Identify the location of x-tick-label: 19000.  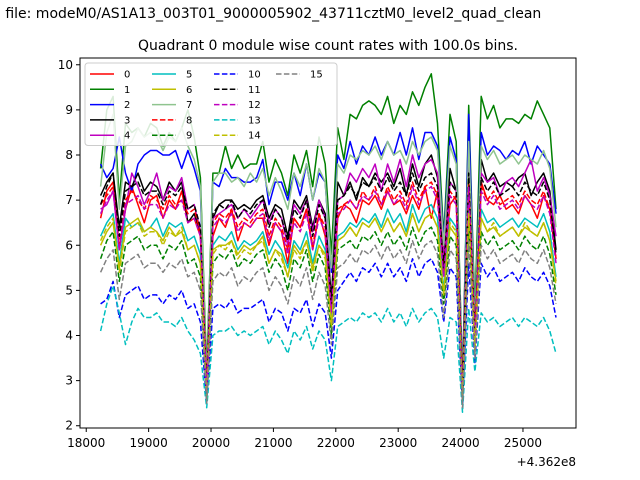
(149, 443).